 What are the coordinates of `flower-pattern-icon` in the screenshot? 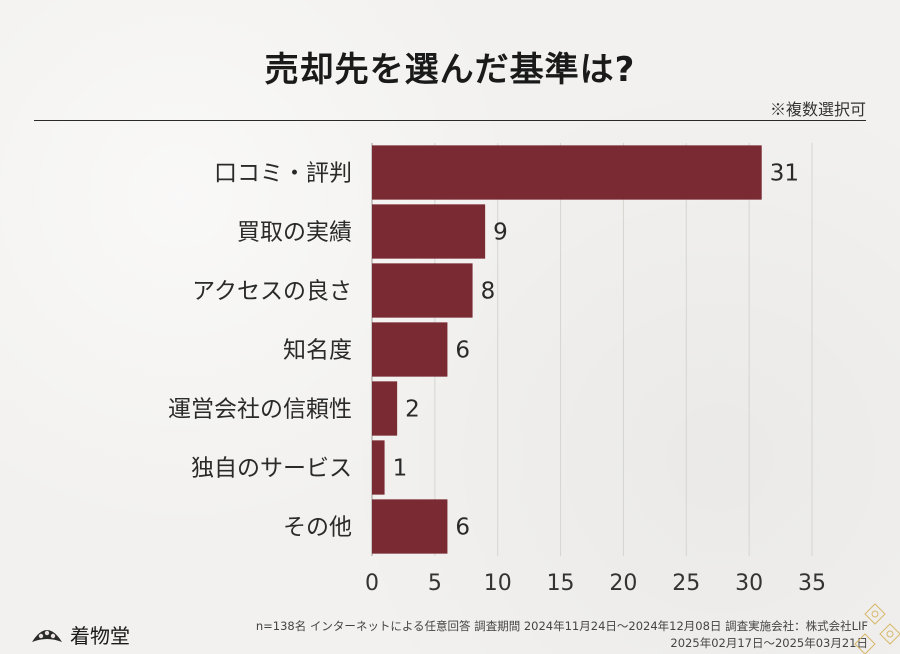 It's located at (877, 628).